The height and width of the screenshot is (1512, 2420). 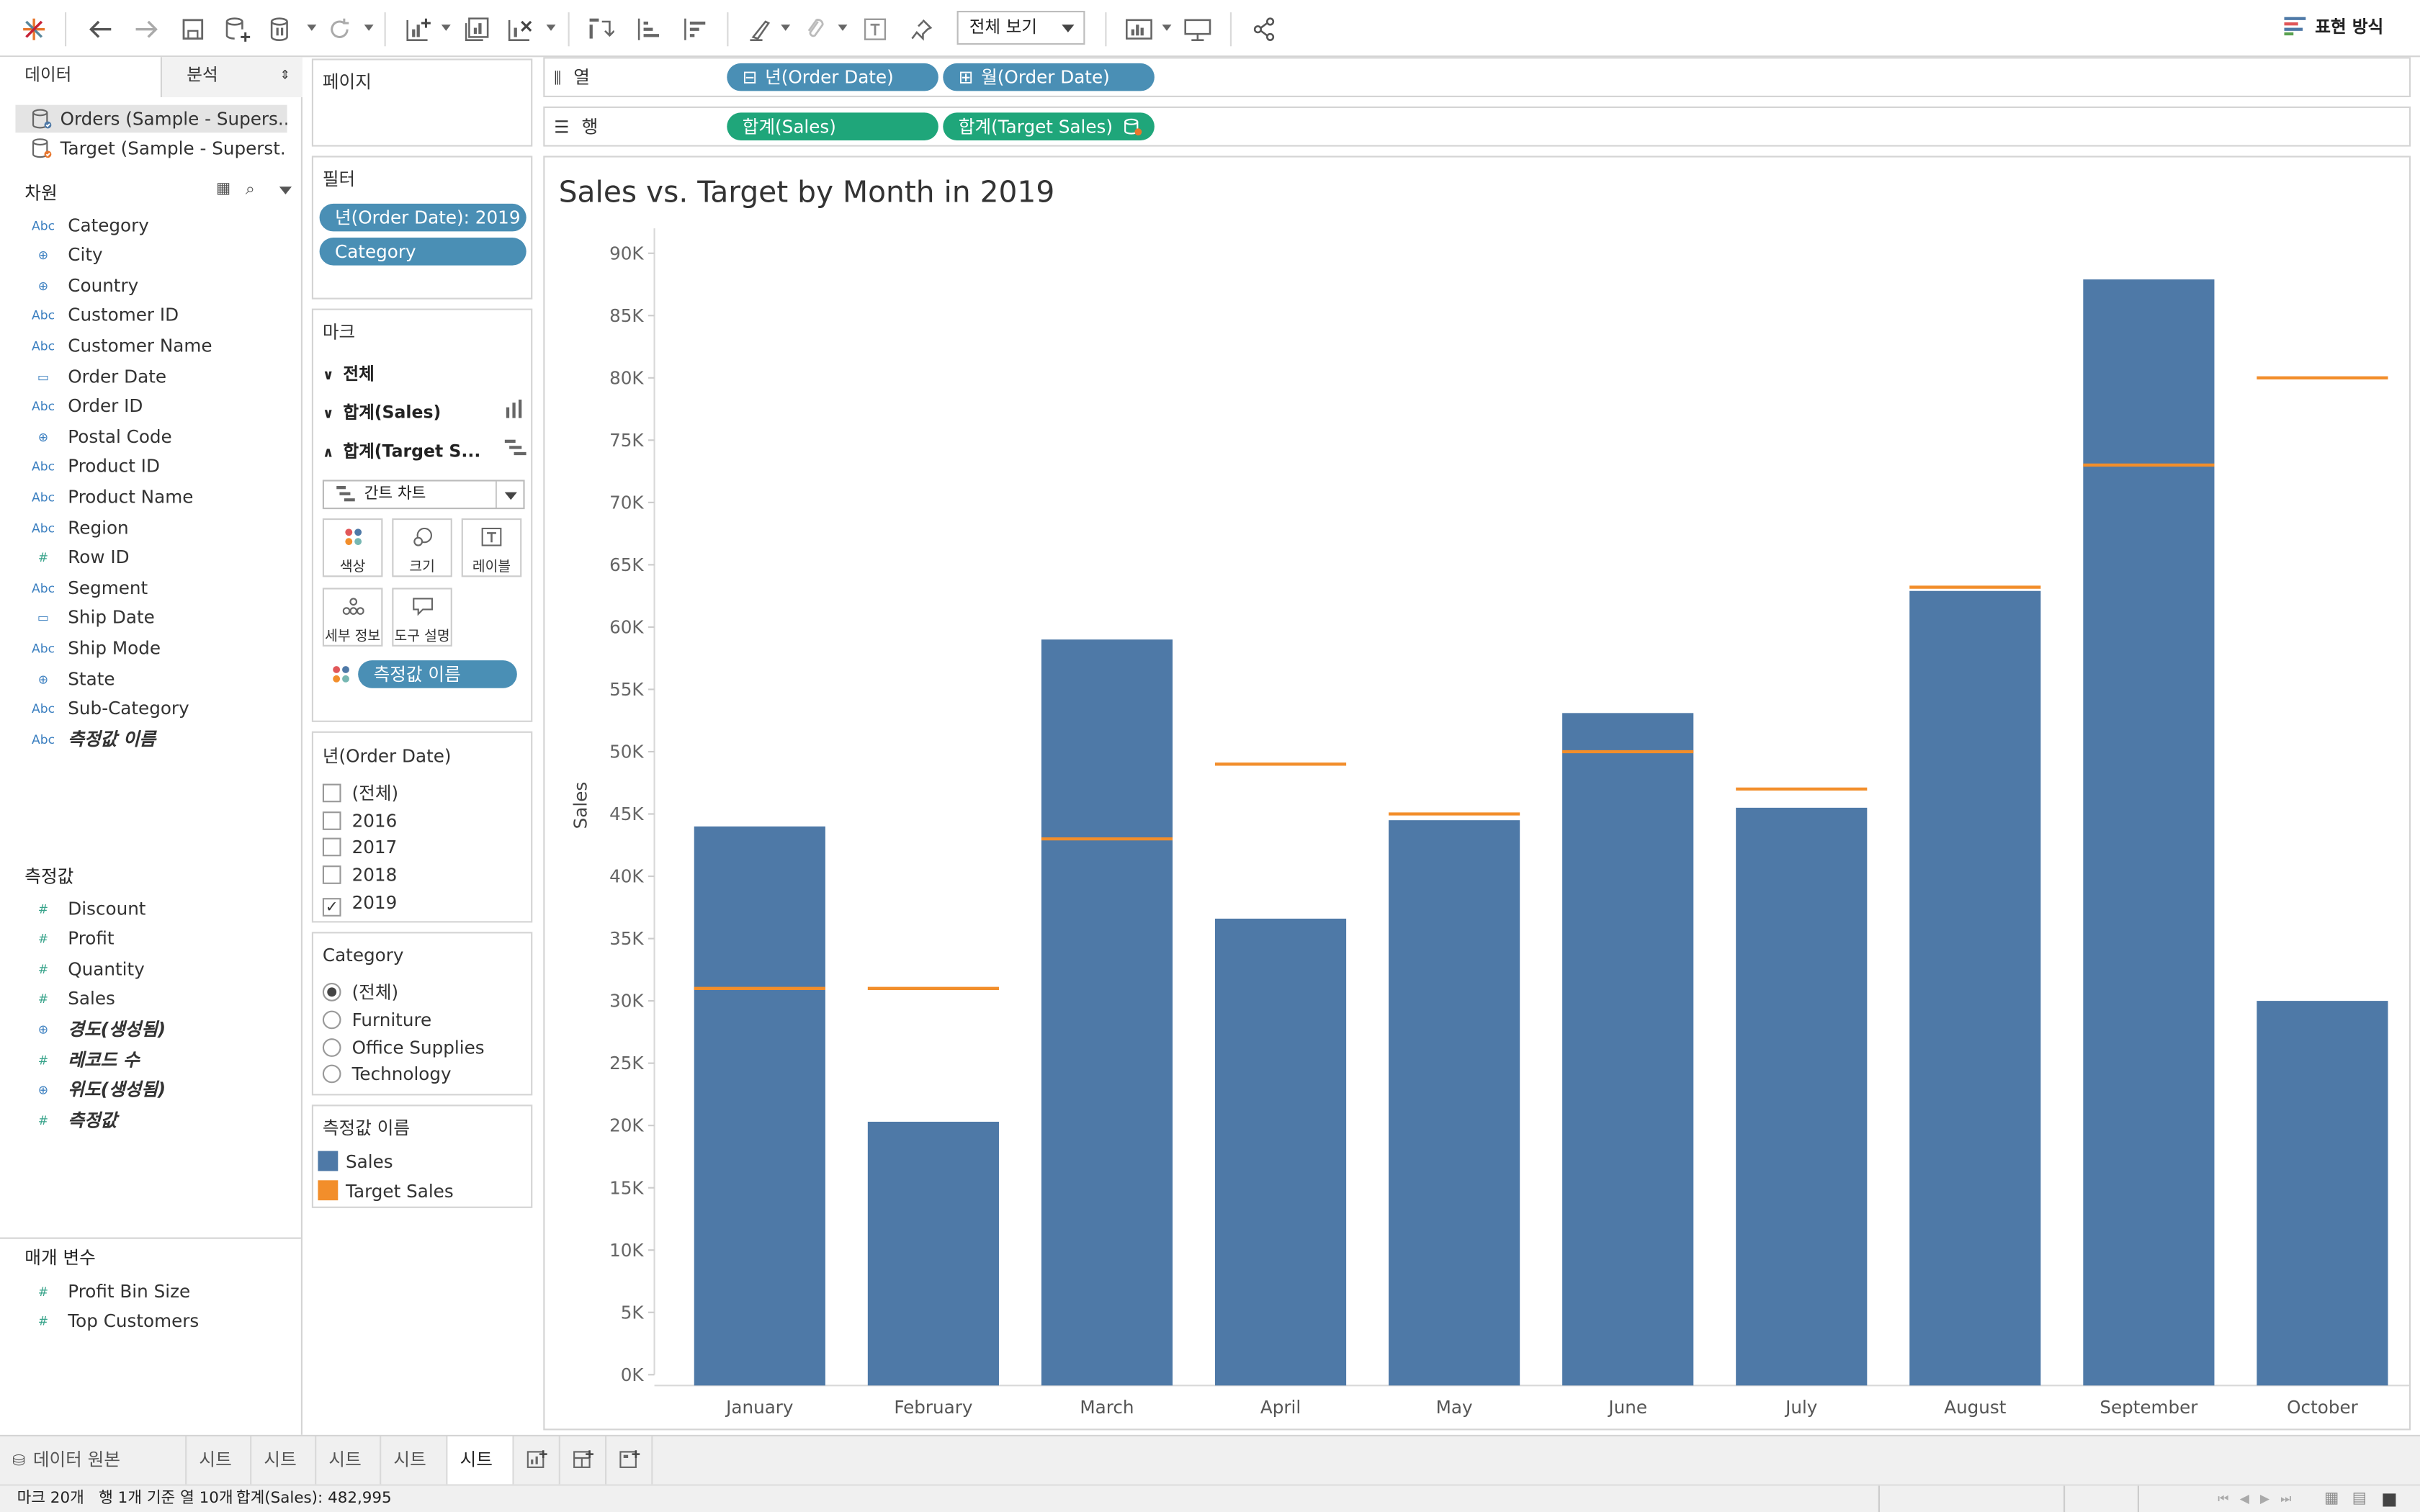 What do you see at coordinates (151, 376) in the screenshot?
I see `field-item: ▭ Order Date` at bounding box center [151, 376].